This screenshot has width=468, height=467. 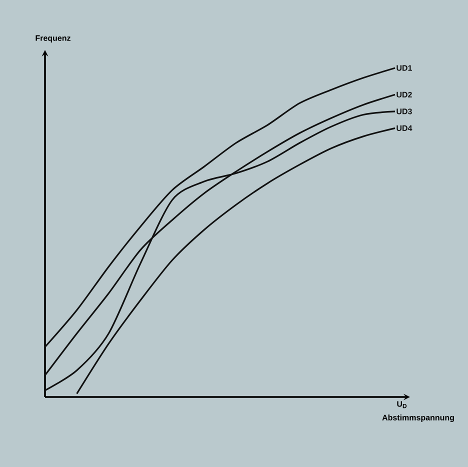 I want to click on series-label: UD1, so click(x=404, y=68).